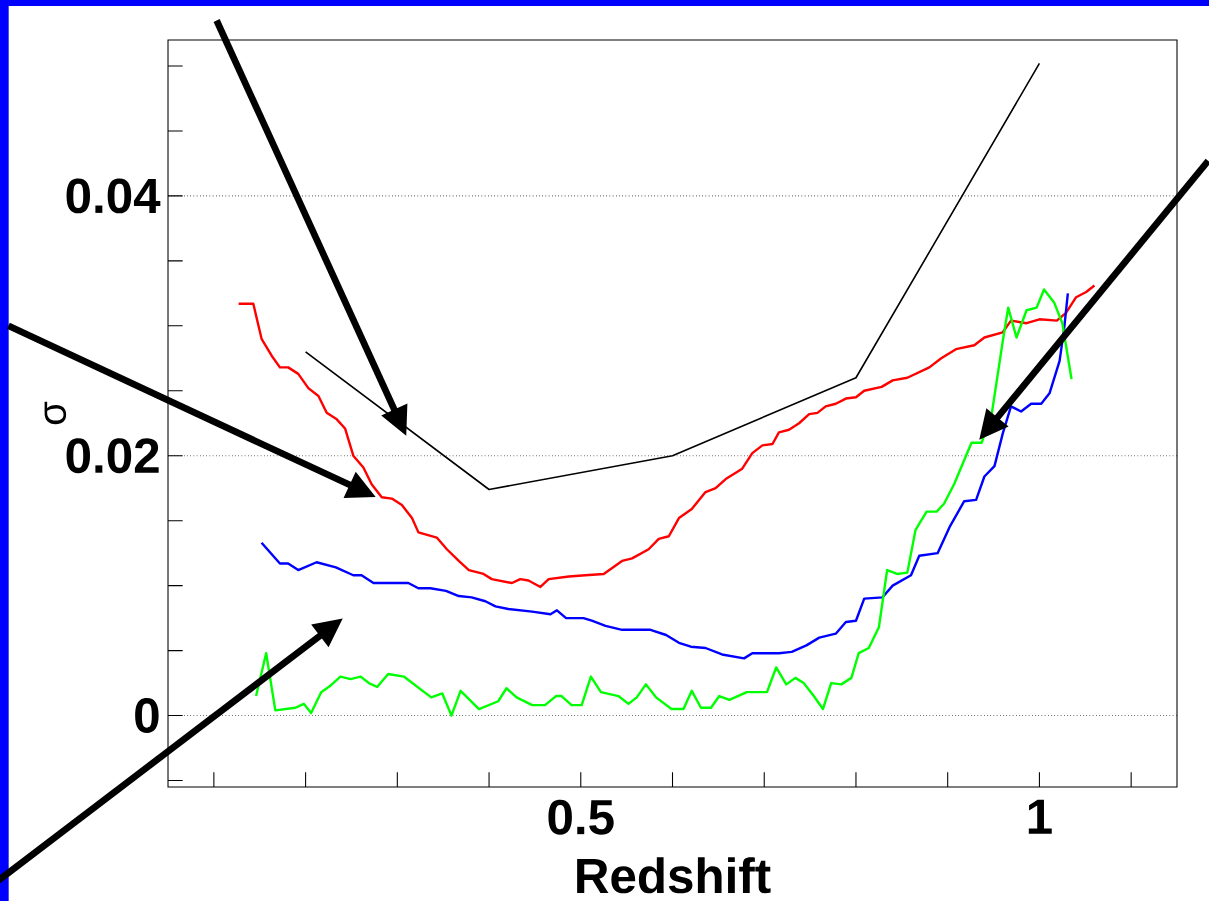 The height and width of the screenshot is (901, 1209). What do you see at coordinates (55, 413) in the screenshot?
I see `y-axis-title: σ` at bounding box center [55, 413].